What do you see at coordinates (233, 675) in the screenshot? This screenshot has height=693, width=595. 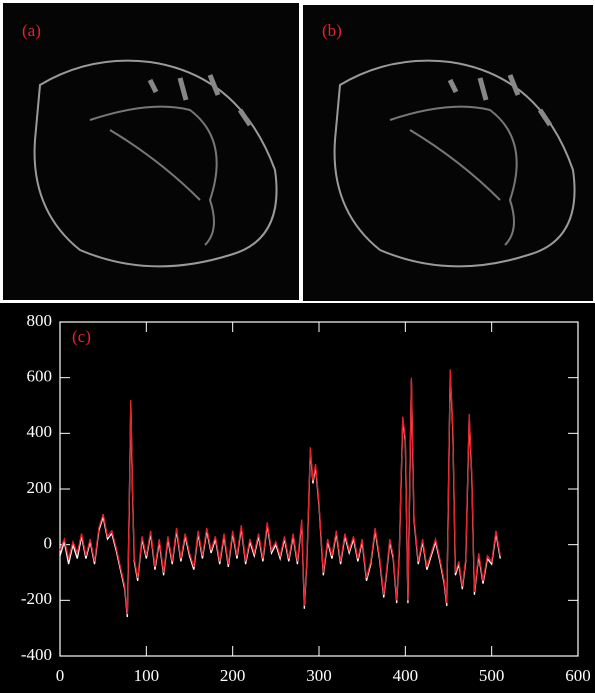 I see `x-tick-label: 200` at bounding box center [233, 675].